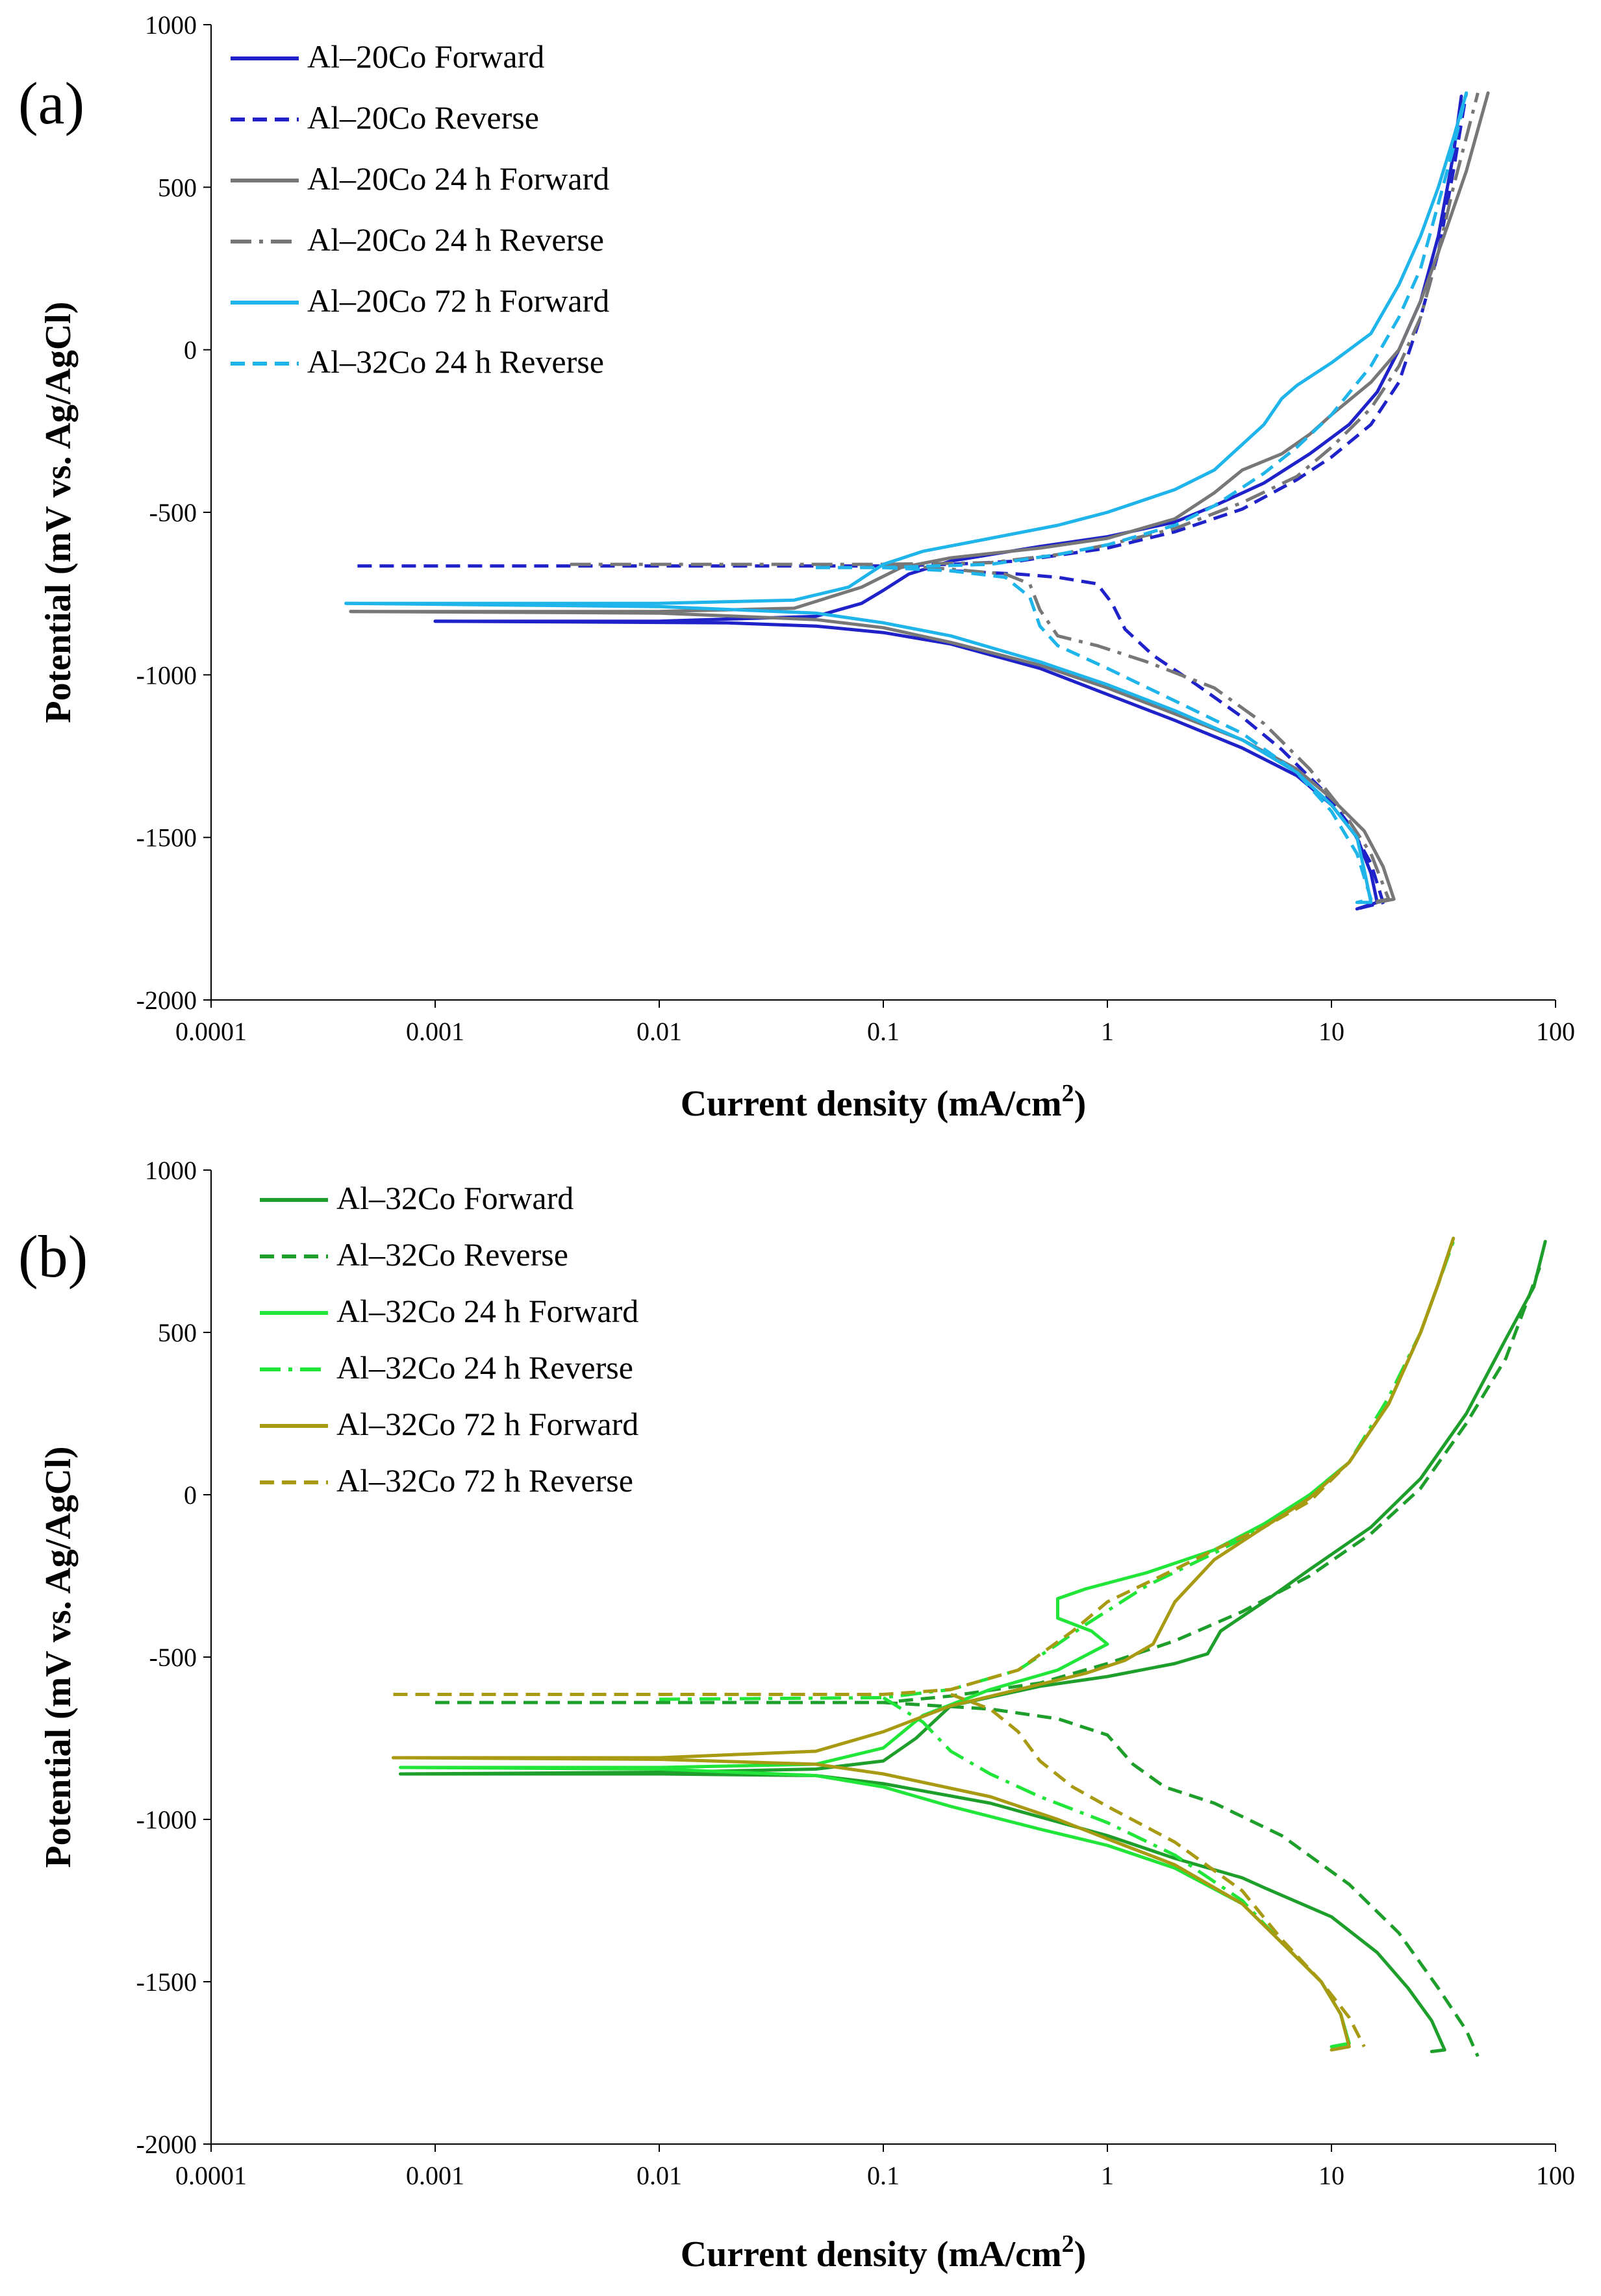 This screenshot has height=2296, width=1601. I want to click on series-line-a-11: Al–32Co 24 h Reverse, so click(1128, 736).